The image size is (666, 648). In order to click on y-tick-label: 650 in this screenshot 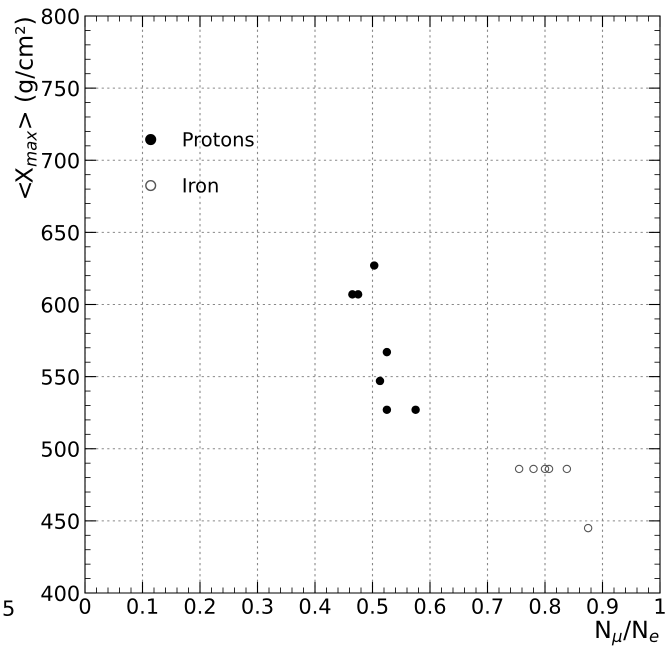, I will do `click(60, 232)`.